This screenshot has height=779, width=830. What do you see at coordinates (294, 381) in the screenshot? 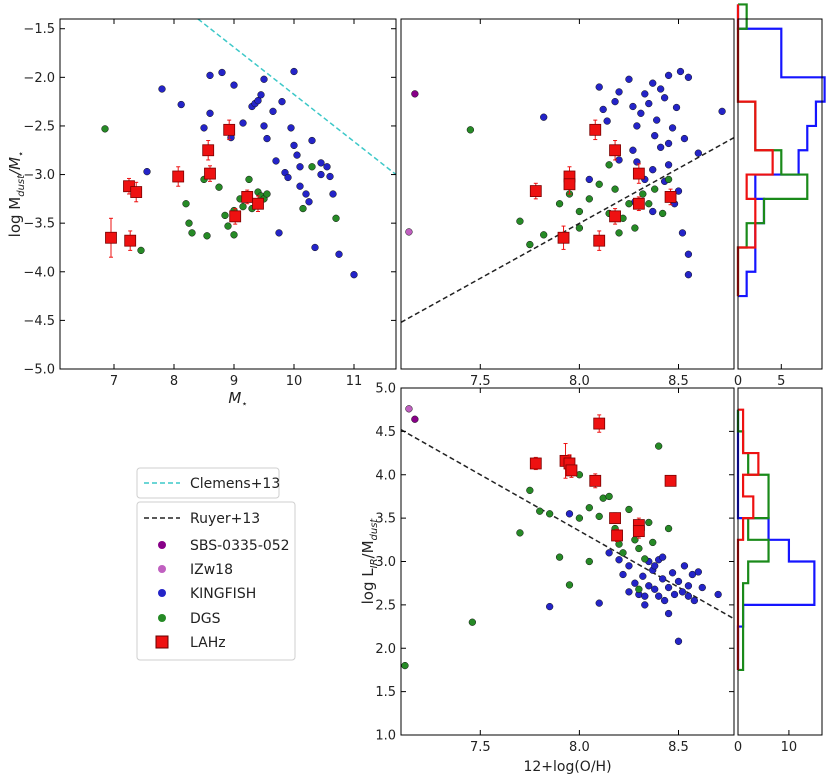
I see `x-tick-label: 10` at bounding box center [294, 381].